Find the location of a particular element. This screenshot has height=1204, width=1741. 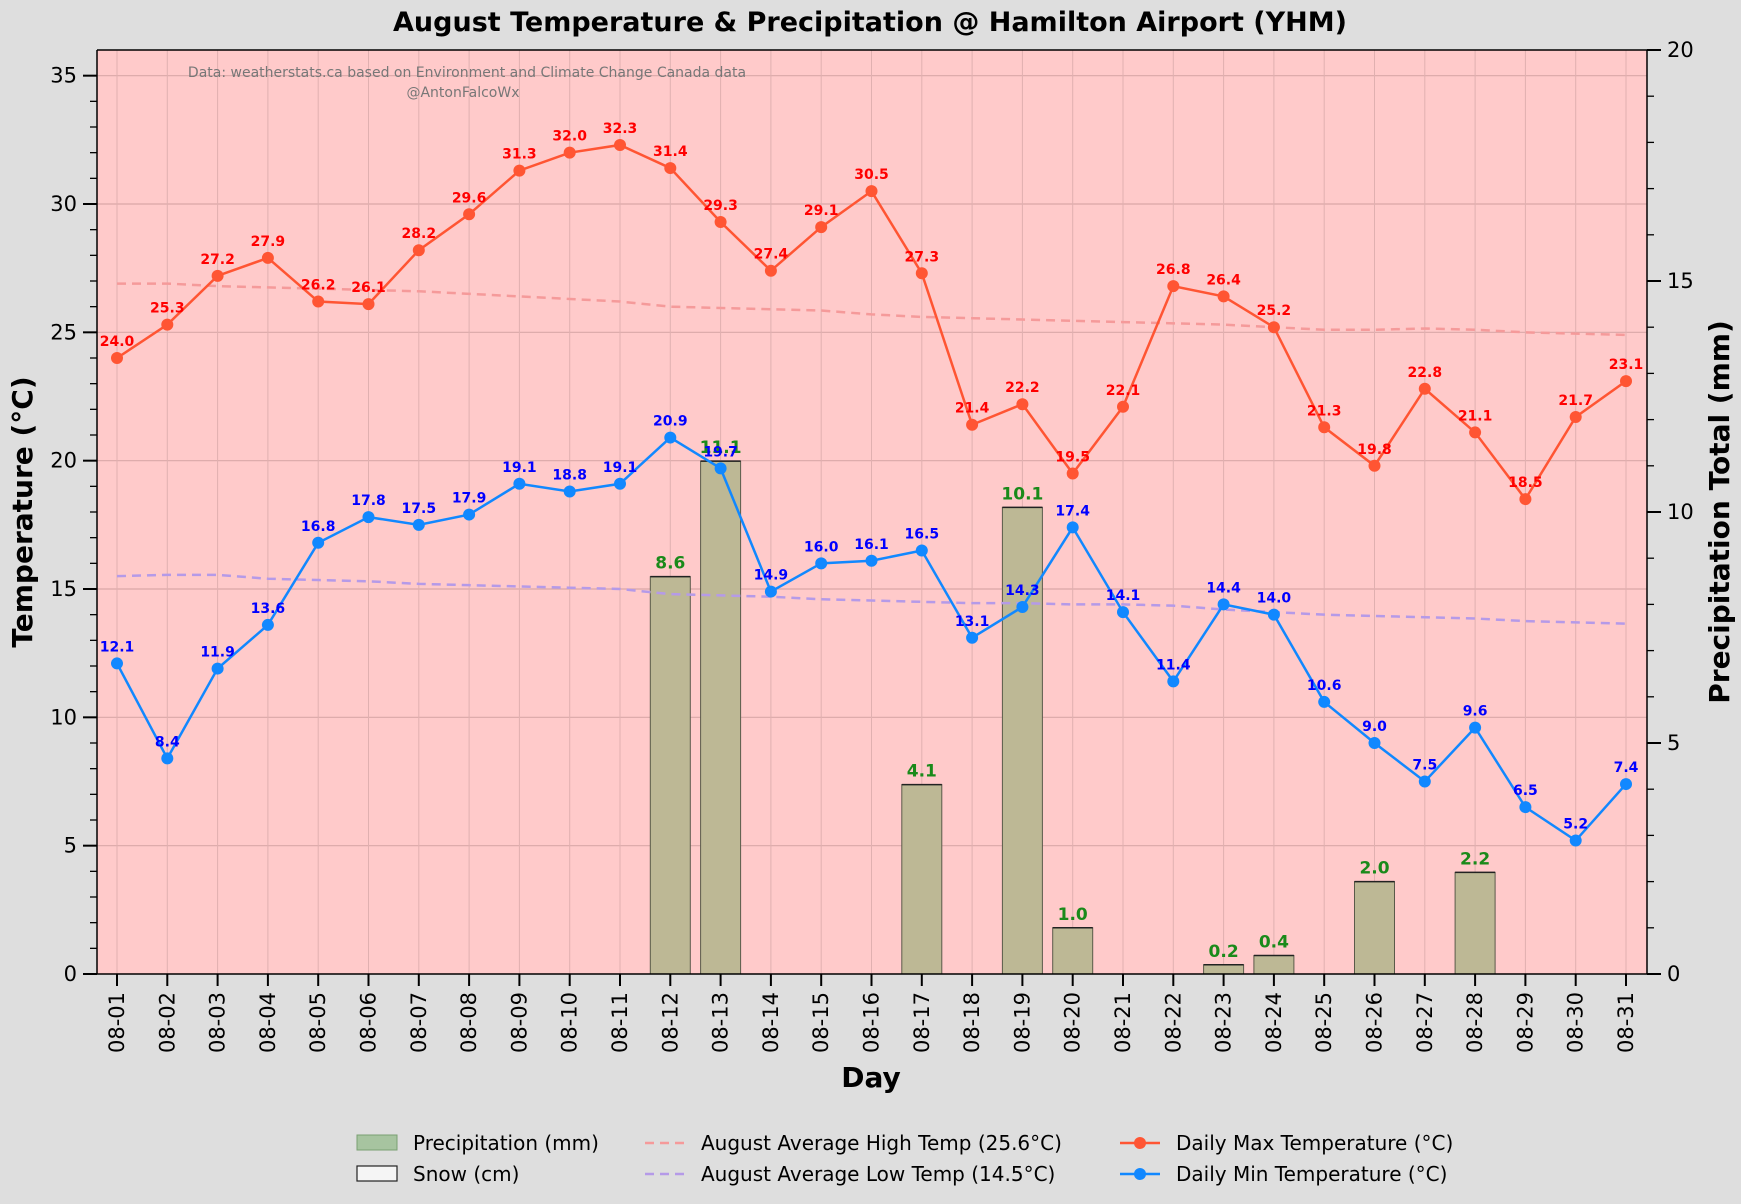

avg-high-line is located at coordinates (872, 309).